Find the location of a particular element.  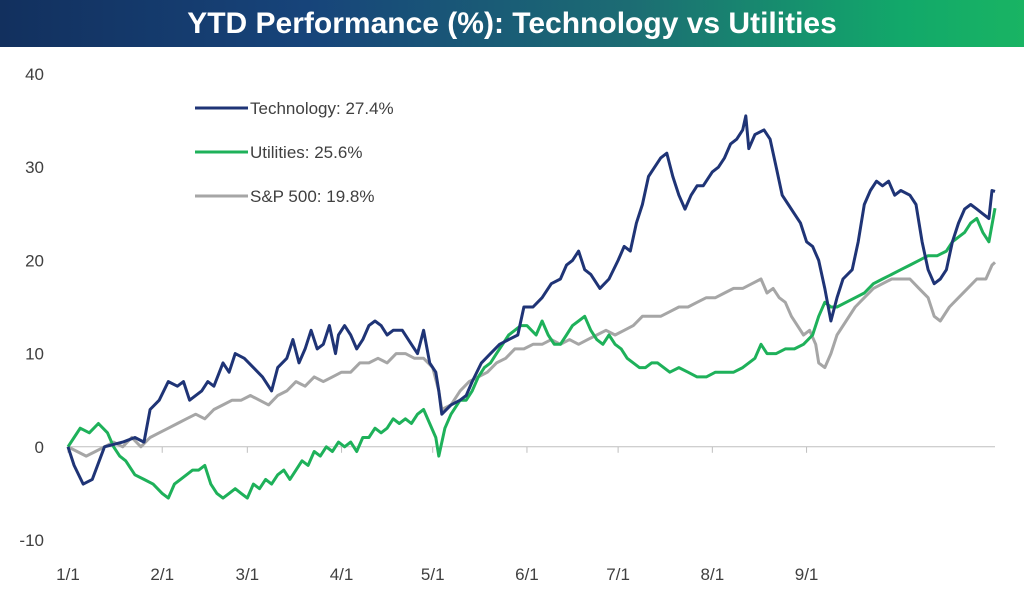

y-tick-label: 10 is located at coordinates (34, 354).